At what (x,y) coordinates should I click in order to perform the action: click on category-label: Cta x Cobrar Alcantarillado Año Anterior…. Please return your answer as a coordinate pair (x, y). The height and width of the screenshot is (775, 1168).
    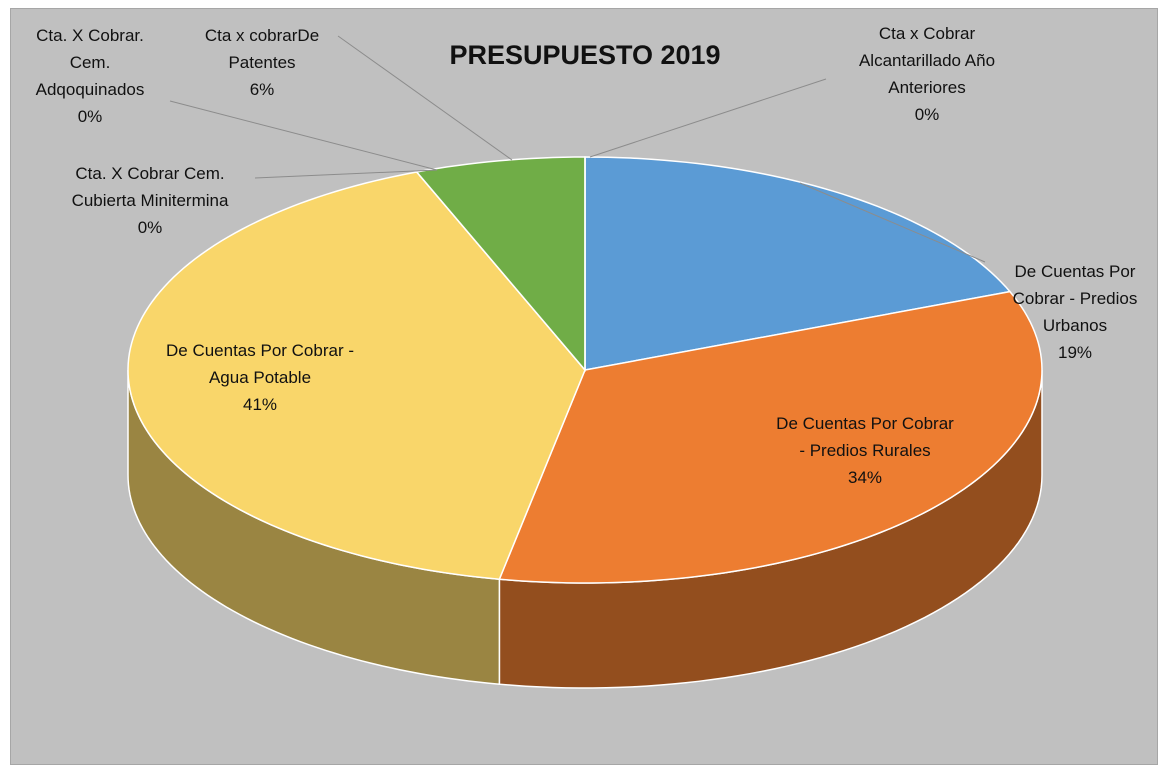
    Looking at the image, I should click on (927, 60).